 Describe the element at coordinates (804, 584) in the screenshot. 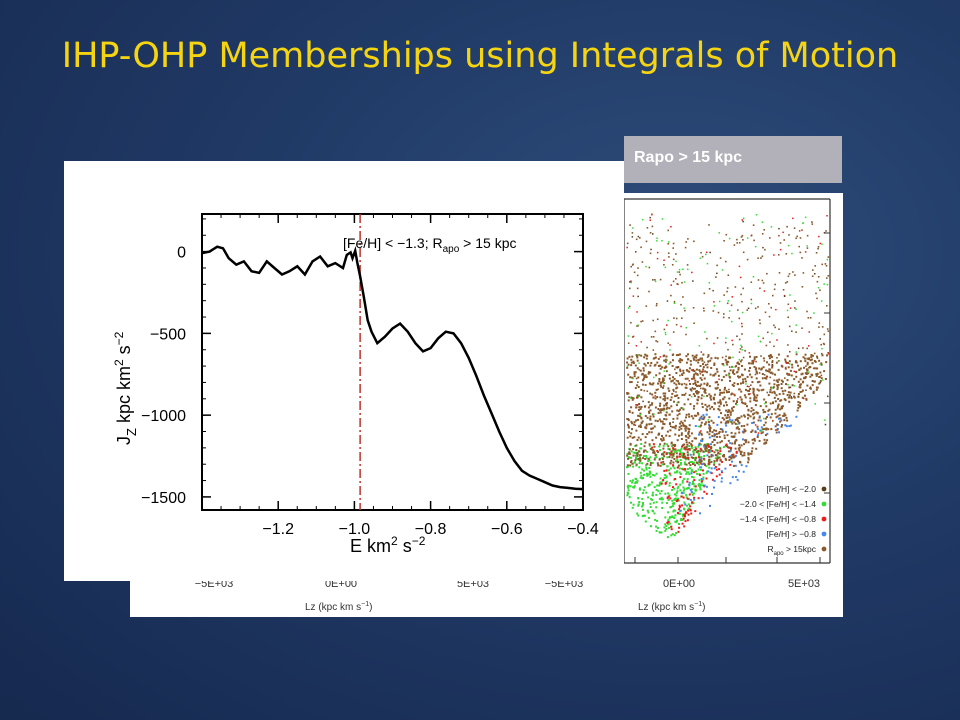

I see `scatter-x-tick-label: 5E+03` at that location.